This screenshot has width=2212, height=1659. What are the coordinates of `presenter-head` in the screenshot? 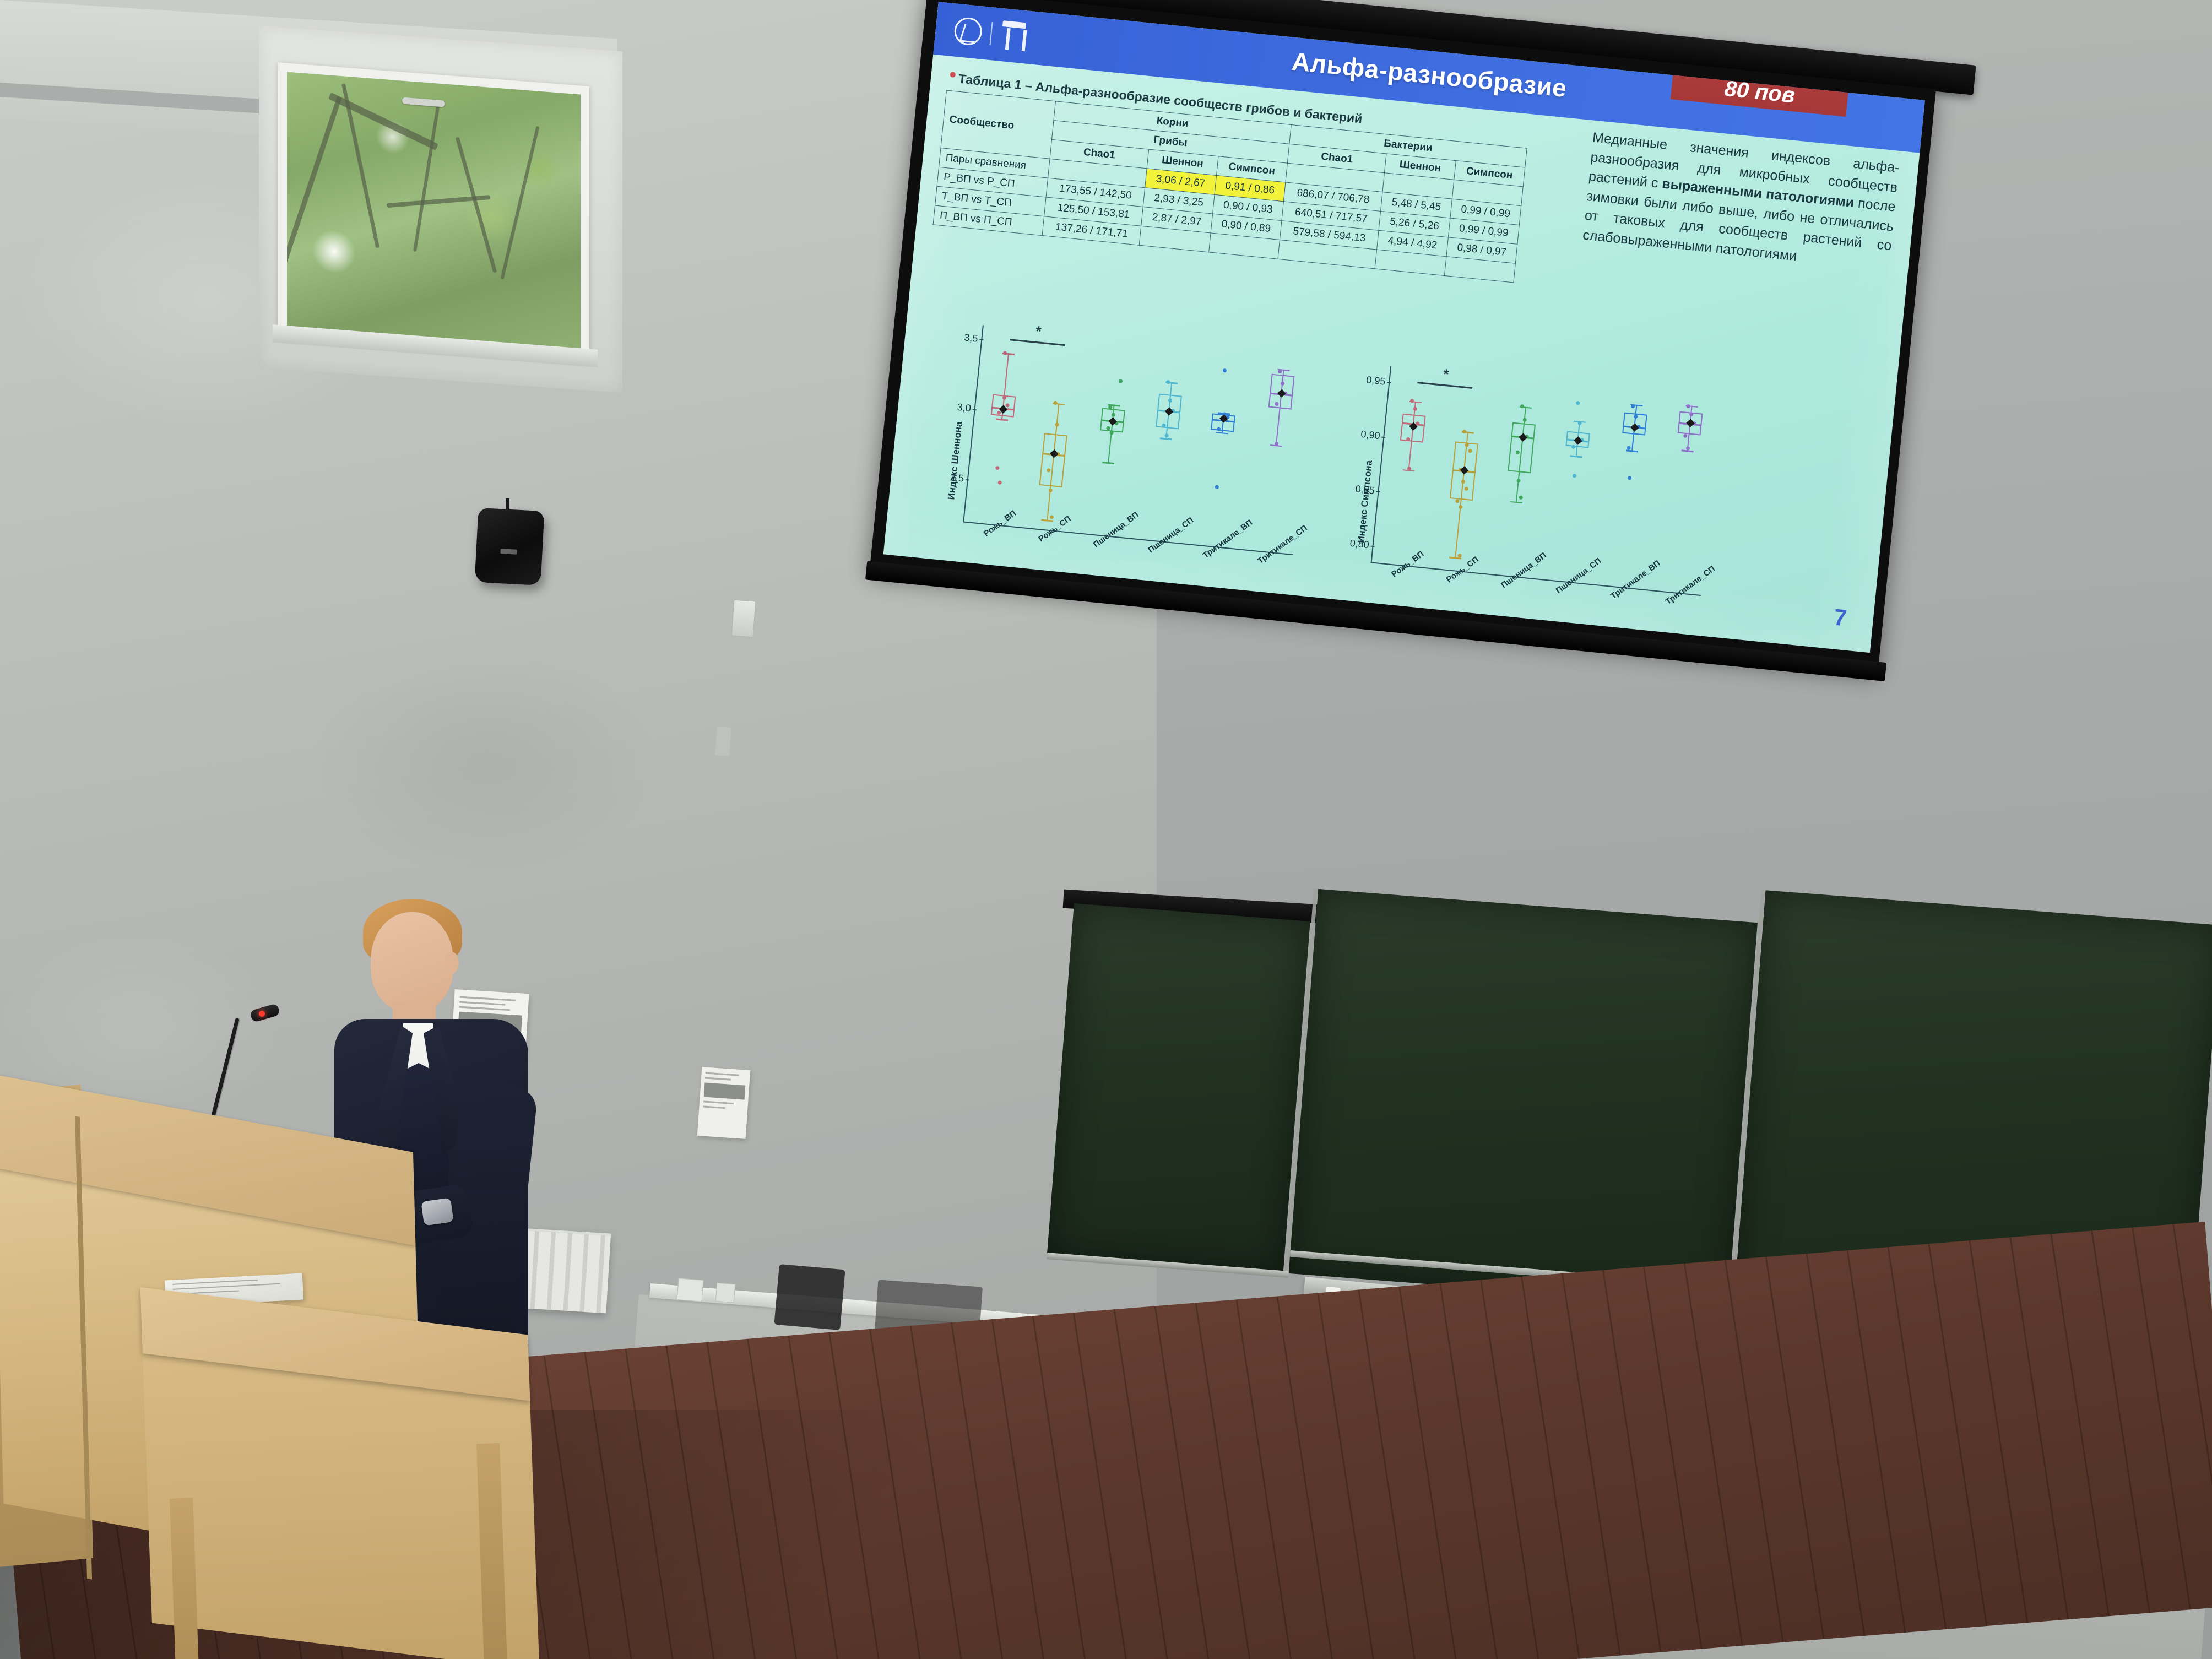 It's located at (412, 962).